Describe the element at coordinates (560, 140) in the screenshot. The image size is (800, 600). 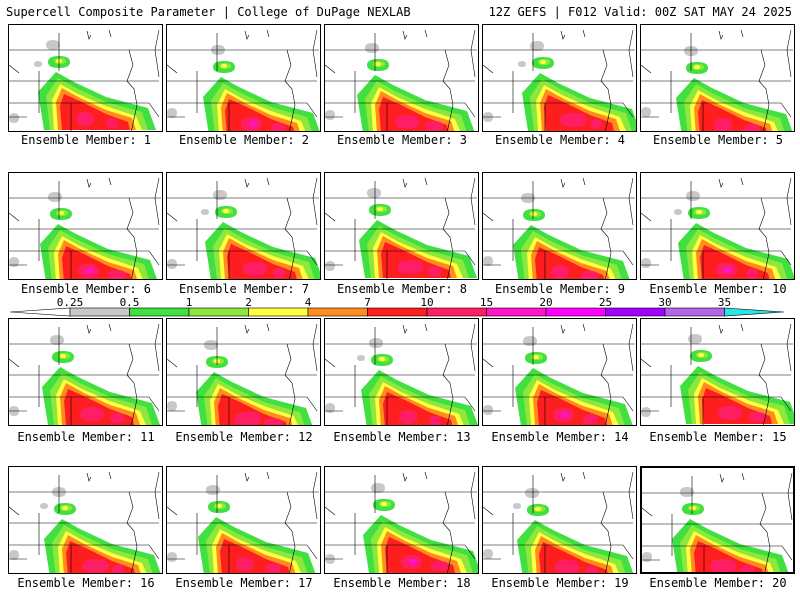
I see `member-caption: Ensemble Member: 4` at that location.